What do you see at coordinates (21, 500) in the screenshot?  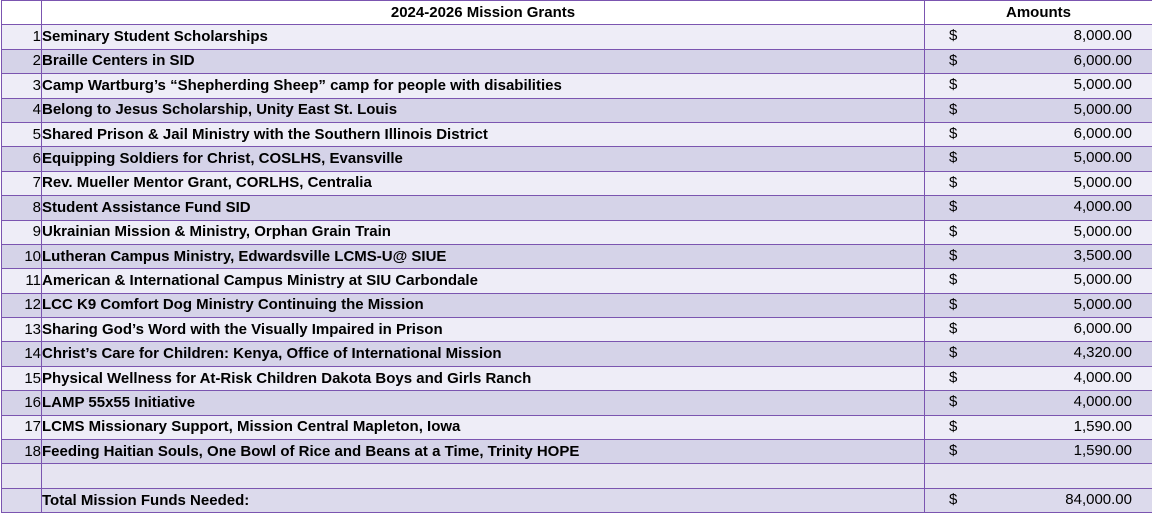 I see `total-number-cell` at bounding box center [21, 500].